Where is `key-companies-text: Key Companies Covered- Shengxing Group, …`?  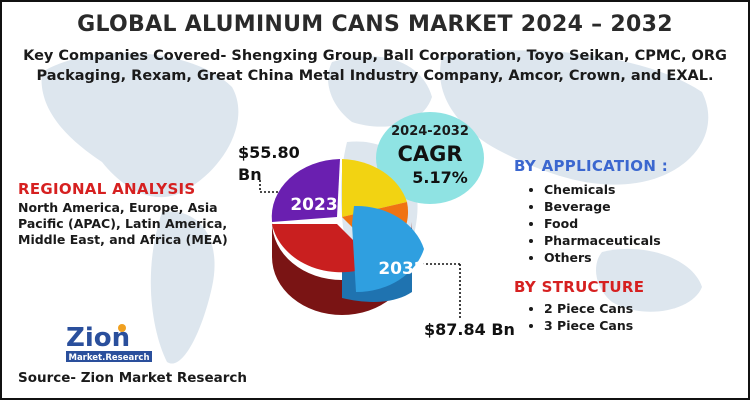
key-companies-text: Key Companies Covered- Shengxing Group, … is located at coordinates (375, 66).